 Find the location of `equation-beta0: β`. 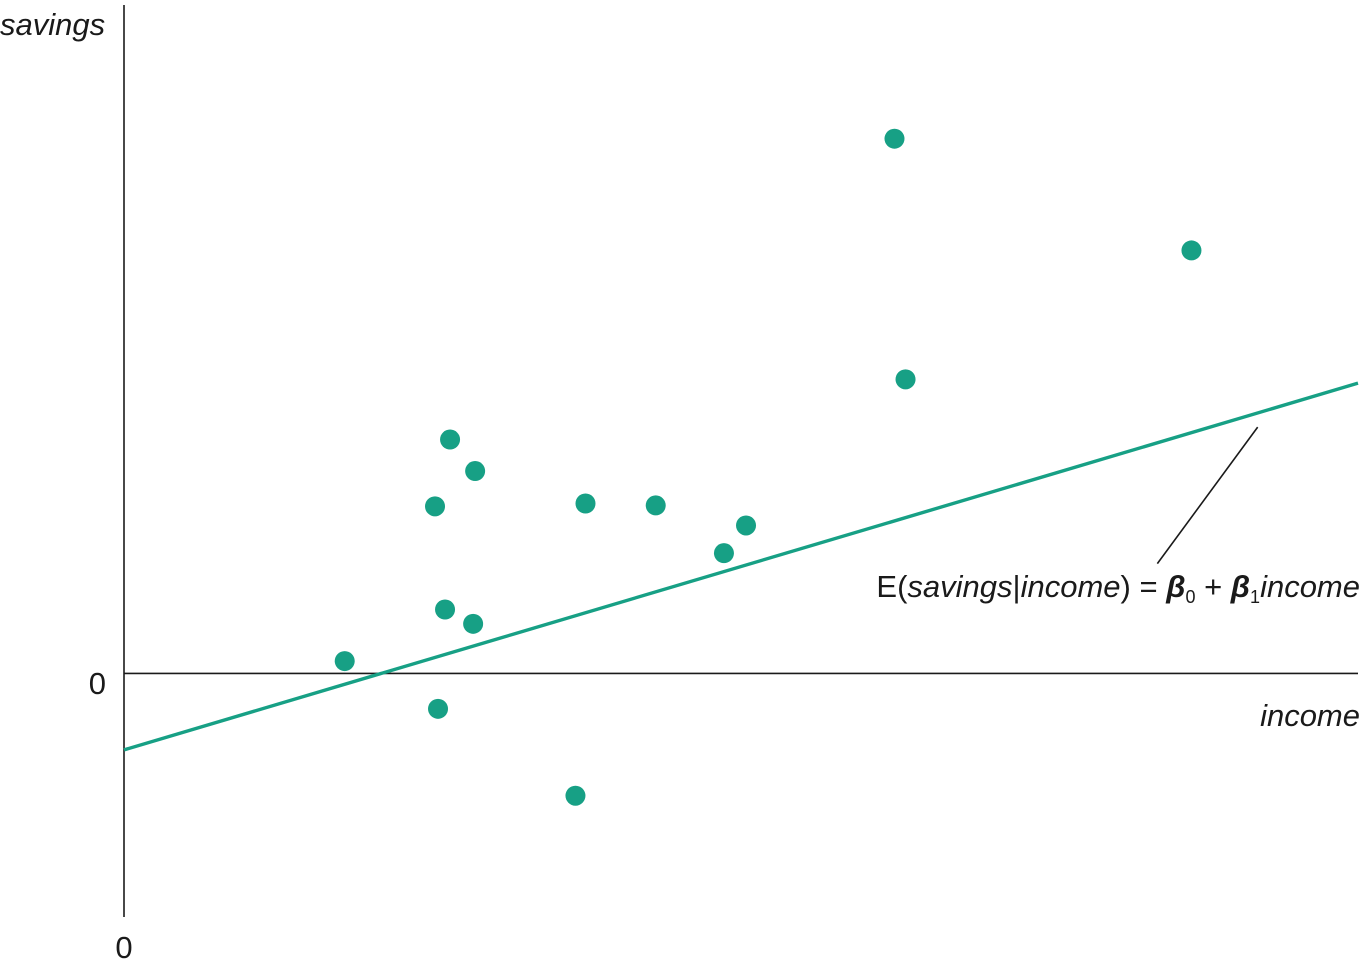

equation-beta0: β is located at coordinates (1175, 586).